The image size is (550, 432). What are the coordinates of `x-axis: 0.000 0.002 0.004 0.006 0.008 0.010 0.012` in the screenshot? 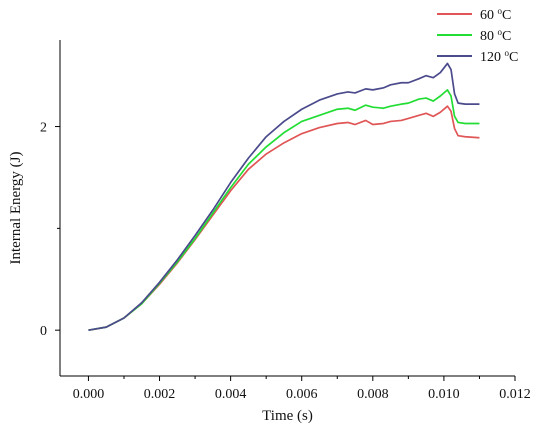 It's located at (302, 389).